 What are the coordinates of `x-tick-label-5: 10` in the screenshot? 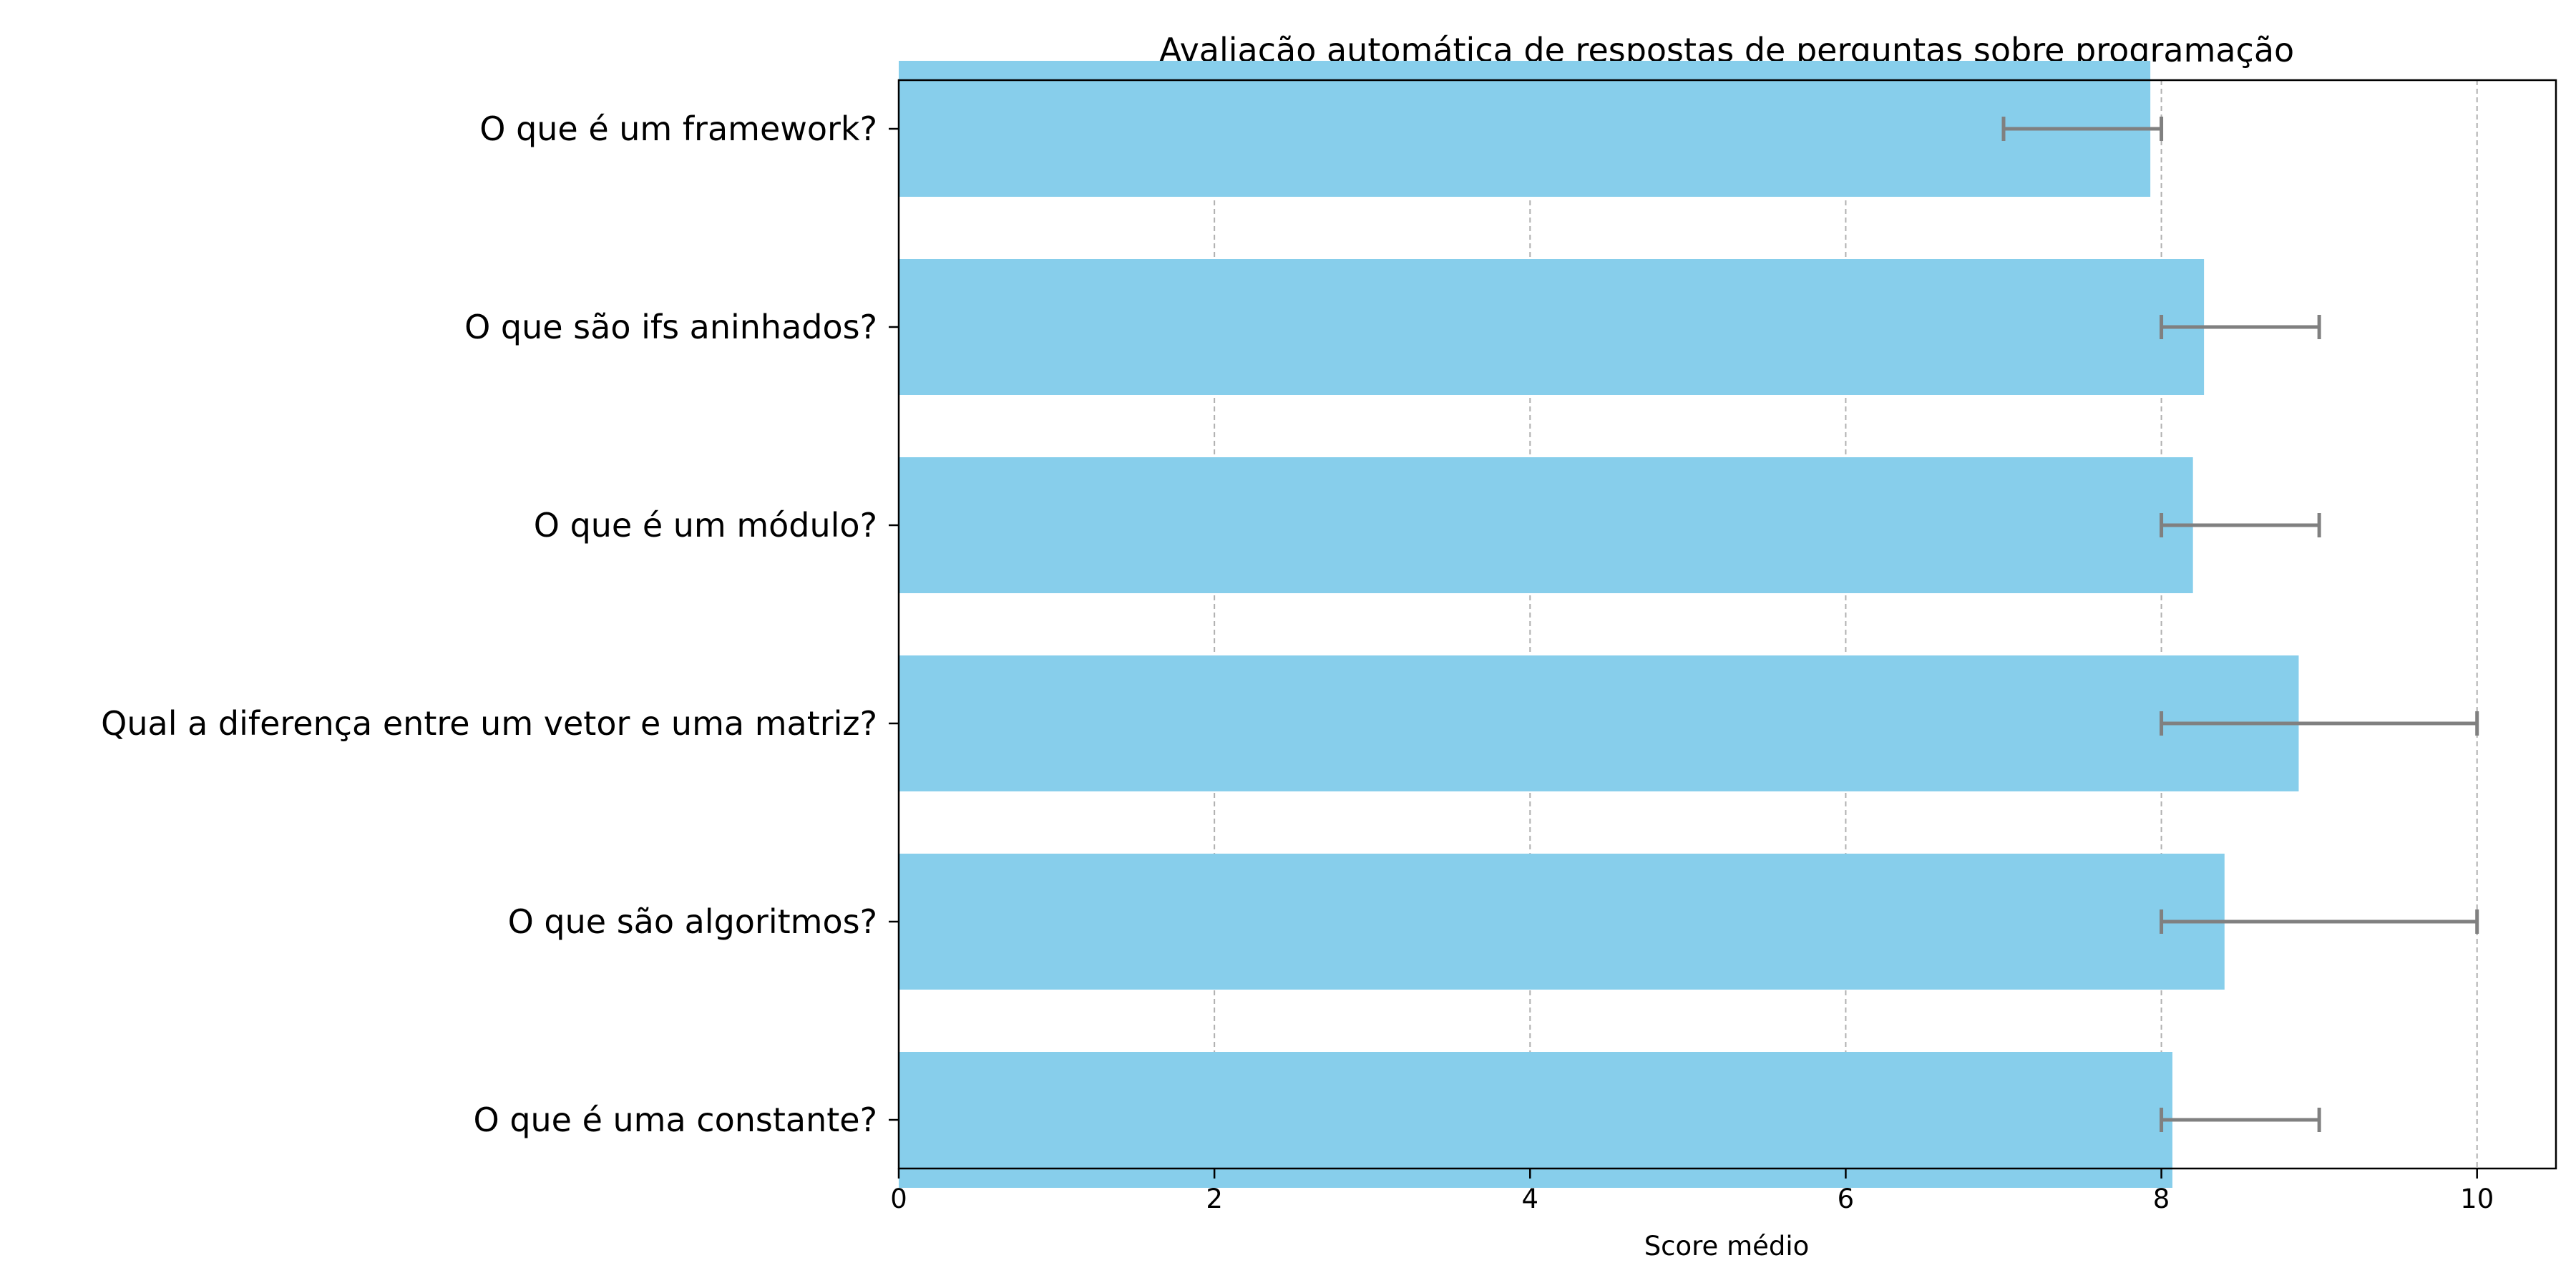 It's located at (2477, 1199).